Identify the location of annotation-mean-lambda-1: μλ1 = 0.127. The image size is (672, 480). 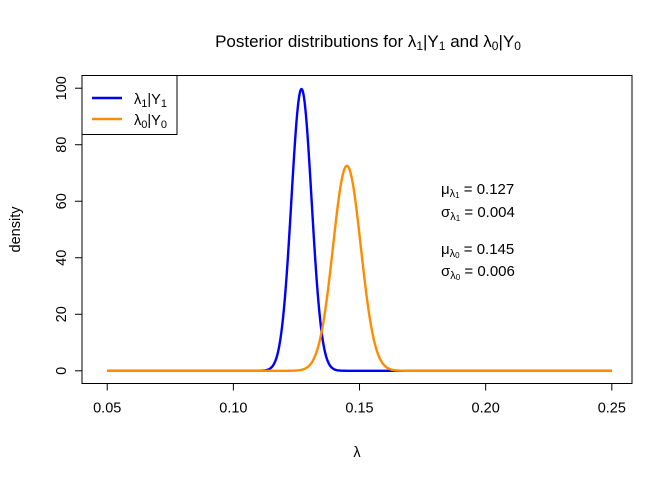
(477, 190).